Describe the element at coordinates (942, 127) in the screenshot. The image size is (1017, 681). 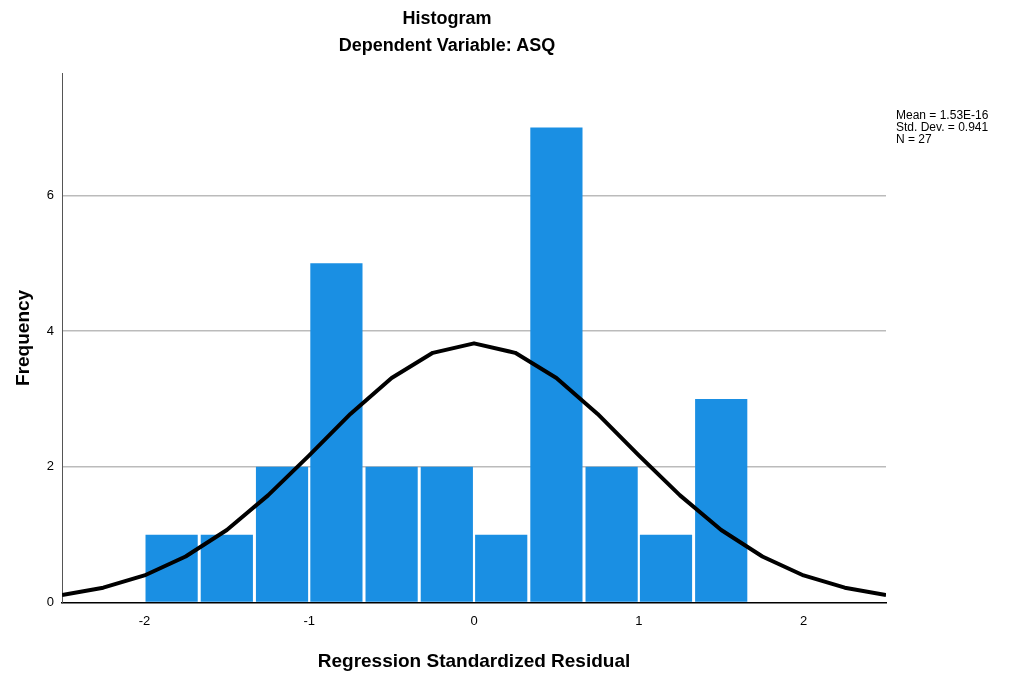
I see `text: Std. Dev. = 0.941` at that location.